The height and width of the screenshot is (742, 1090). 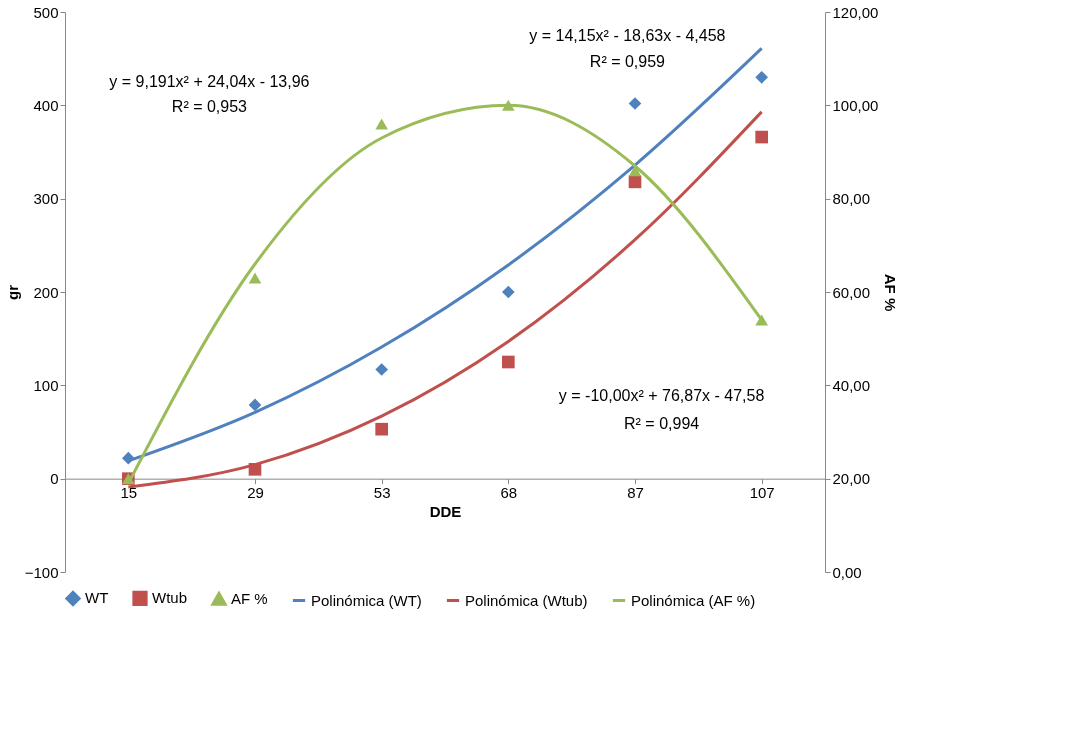 What do you see at coordinates (445, 512) in the screenshot?
I see `x-axis-title: DDE` at bounding box center [445, 512].